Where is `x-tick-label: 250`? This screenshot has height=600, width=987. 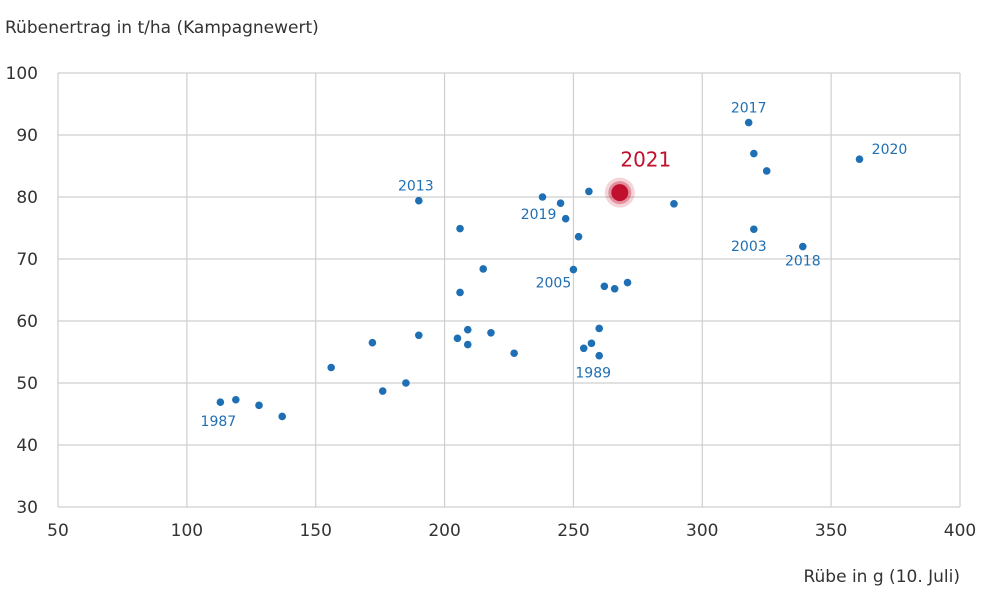 x-tick-label: 250 is located at coordinates (573, 531).